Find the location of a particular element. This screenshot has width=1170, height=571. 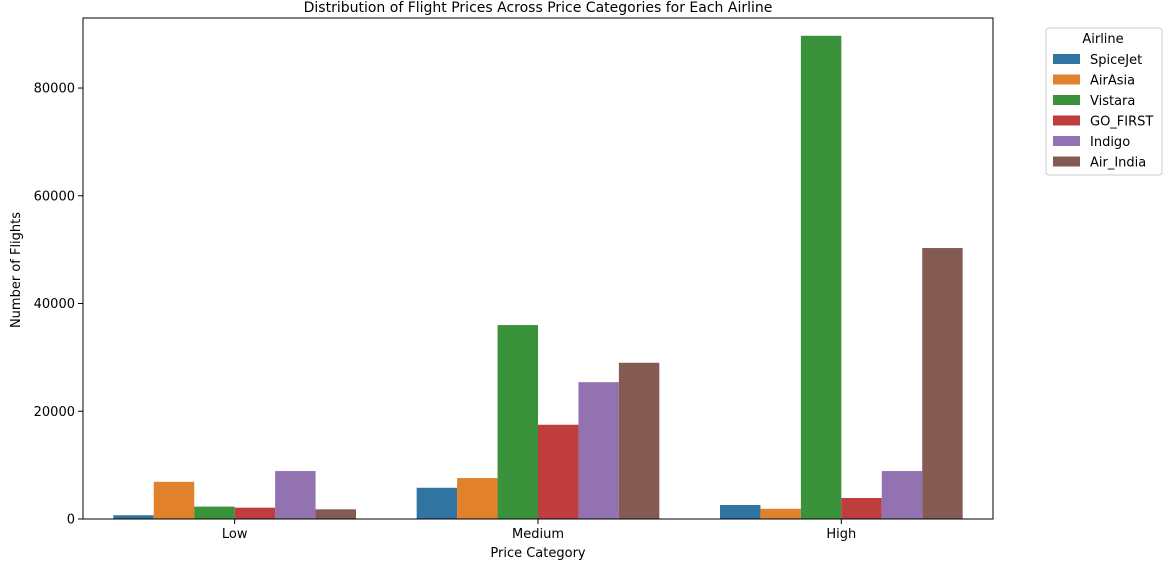

legend-item-label: AirAsia is located at coordinates (1112, 81).